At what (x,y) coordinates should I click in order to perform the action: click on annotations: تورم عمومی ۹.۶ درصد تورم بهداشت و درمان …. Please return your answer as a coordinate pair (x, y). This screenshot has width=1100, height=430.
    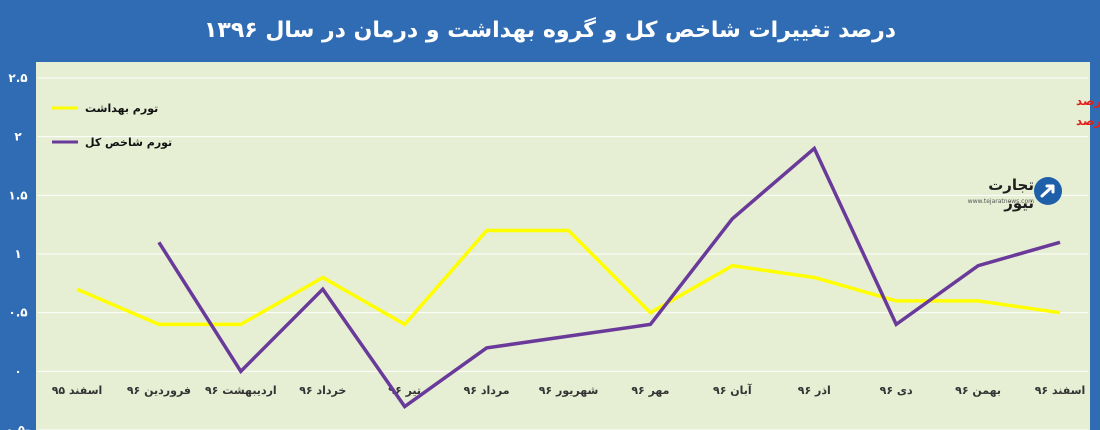
    Looking at the image, I should click on (1088, 111).